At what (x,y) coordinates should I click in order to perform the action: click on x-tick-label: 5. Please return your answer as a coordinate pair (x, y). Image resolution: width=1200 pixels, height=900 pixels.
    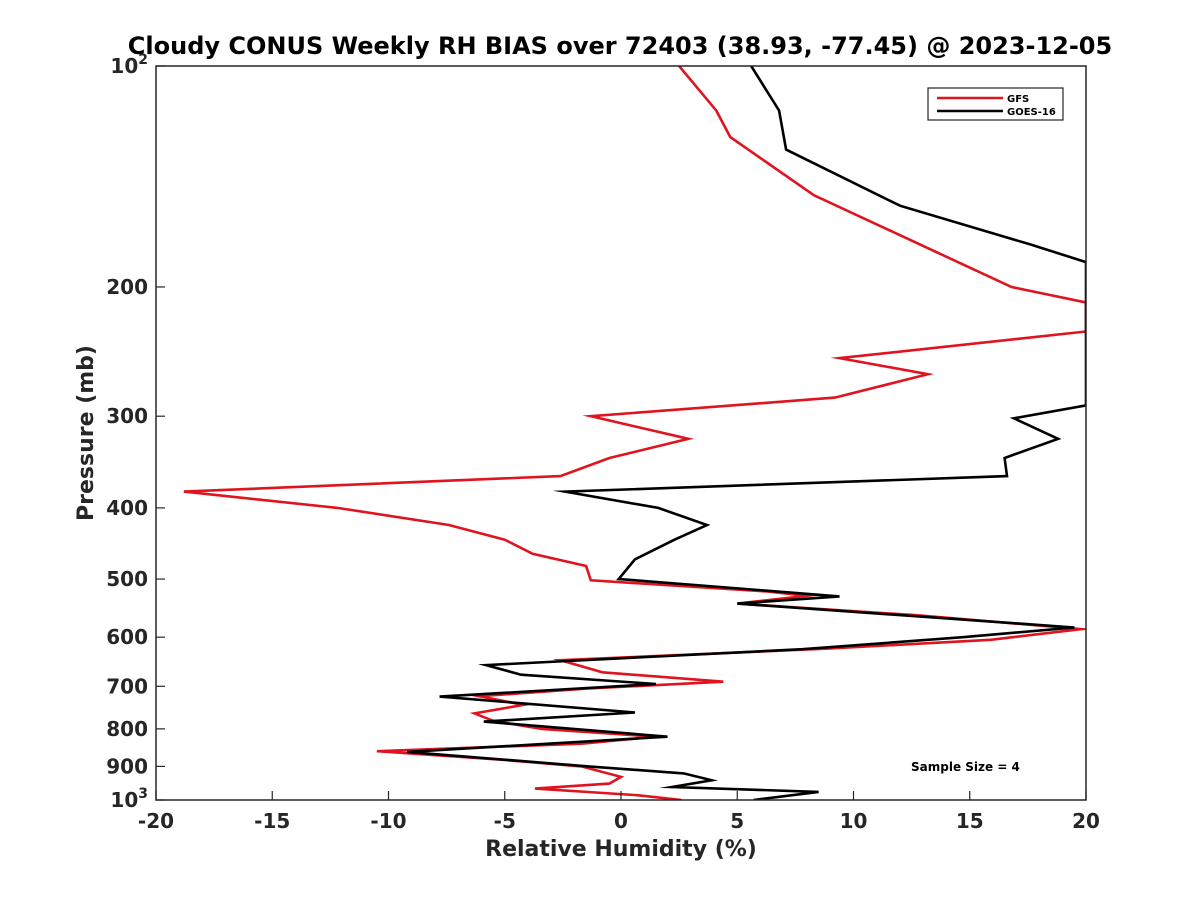
    Looking at the image, I should click on (737, 821).